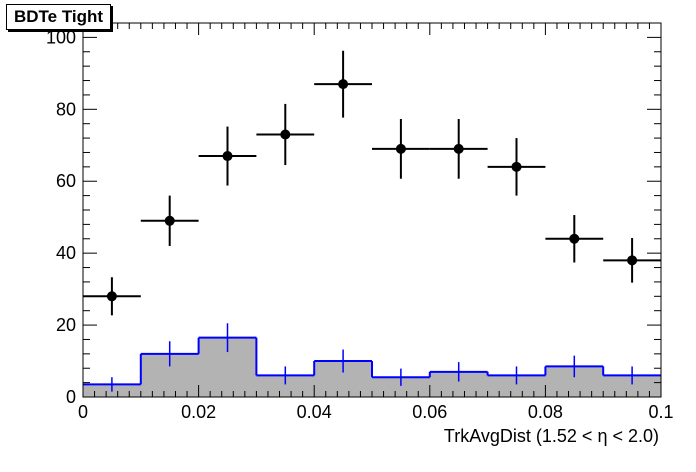 The height and width of the screenshot is (472, 696). Describe the element at coordinates (61, 37) in the screenshot. I see `y-tick-label: 100` at that location.